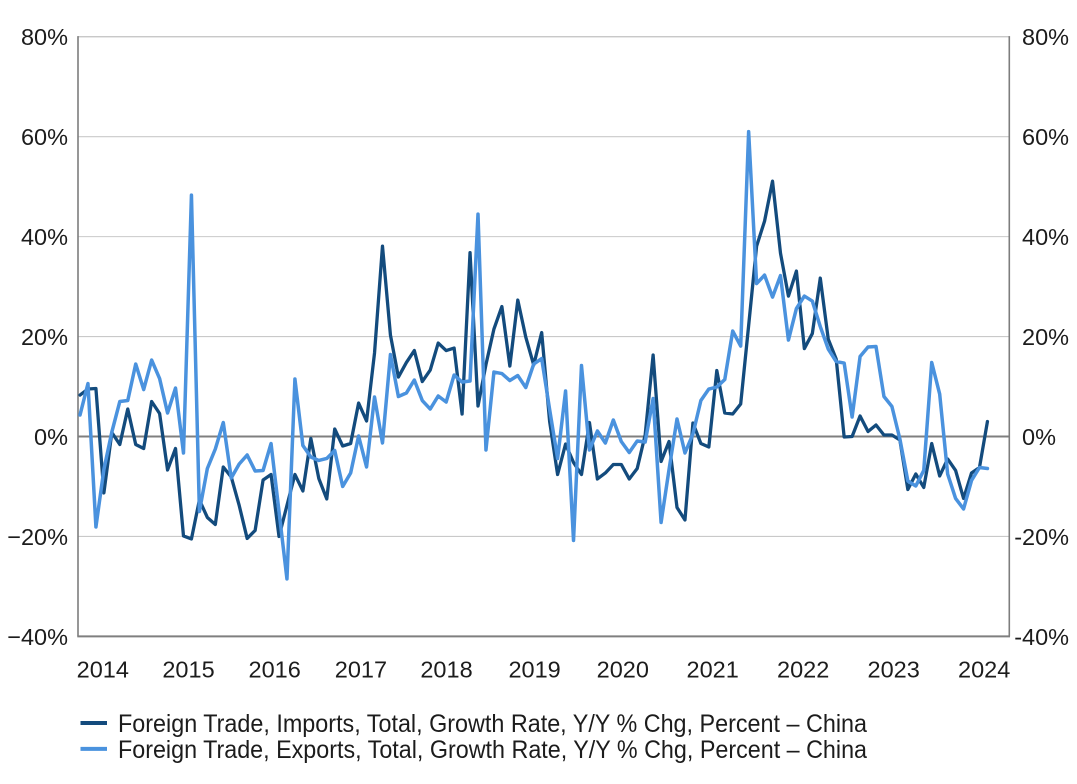 The height and width of the screenshot is (784, 1077). I want to click on svg-text: 2015, so click(188, 670).